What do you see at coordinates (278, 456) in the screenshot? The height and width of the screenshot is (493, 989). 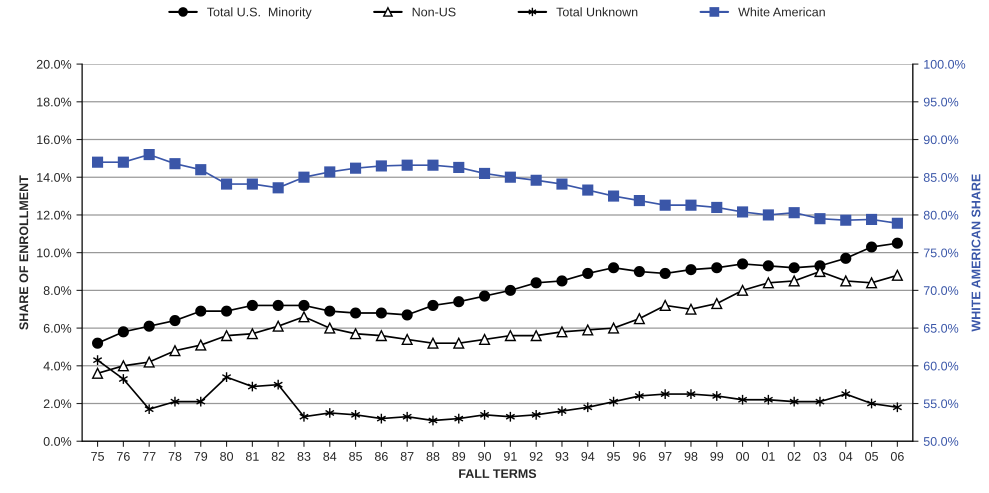 I see `x-tick-label: 82` at bounding box center [278, 456].